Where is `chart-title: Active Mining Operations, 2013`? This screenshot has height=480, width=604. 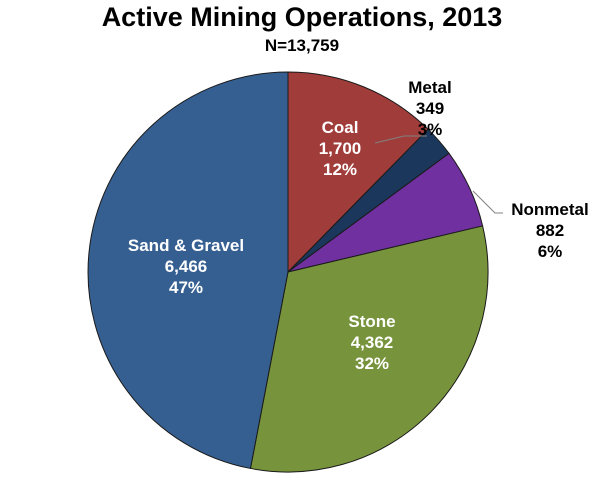 chart-title: Active Mining Operations, 2013 is located at coordinates (302, 17).